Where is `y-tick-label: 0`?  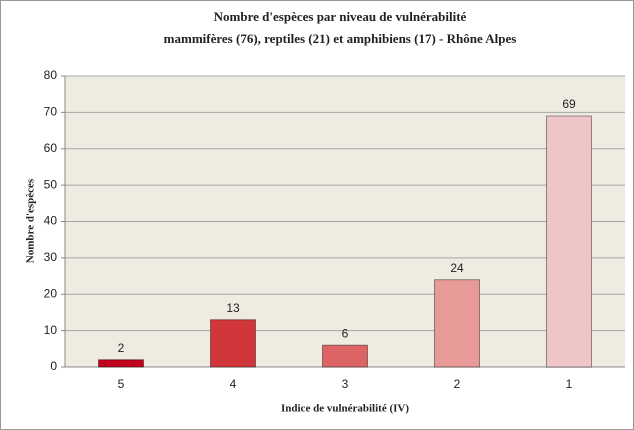 y-tick-label: 0 is located at coordinates (53, 366).